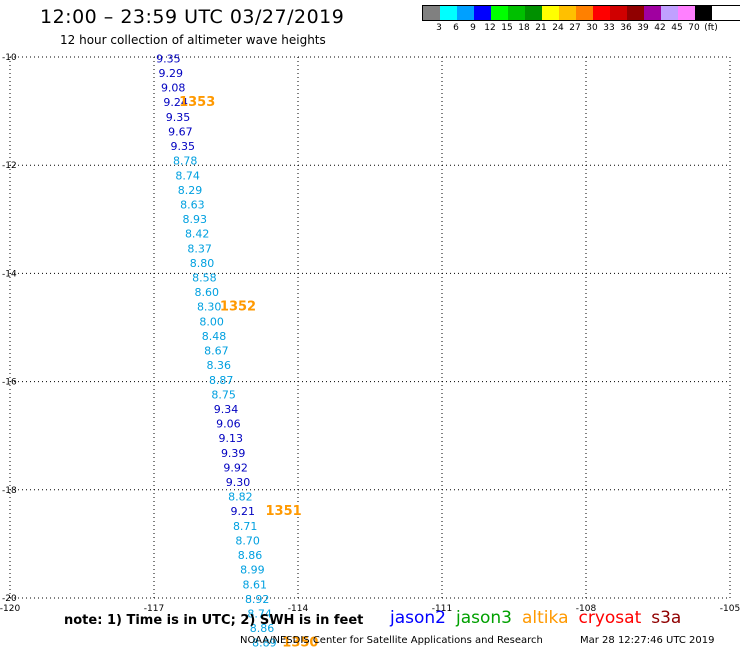 Image resolution: width=740 pixels, height=650 pixels. What do you see at coordinates (175, 102) in the screenshot?
I see `wave-height-value: 9.24` at bounding box center [175, 102].